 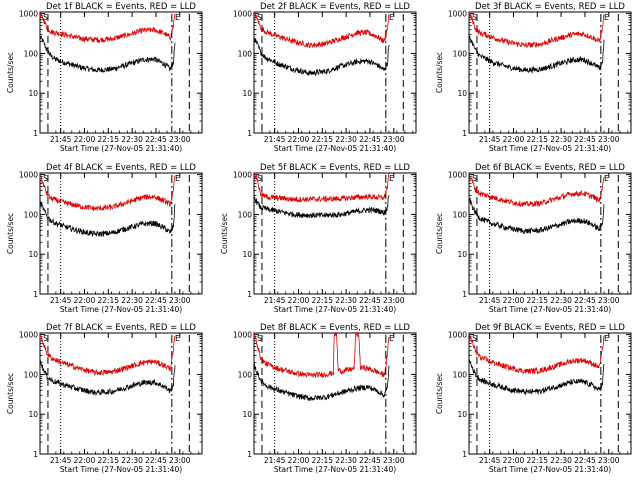 What do you see at coordinates (121, 7) in the screenshot?
I see `chart-title: Det 1f BLACK = Events, RED = LLD` at bounding box center [121, 7].